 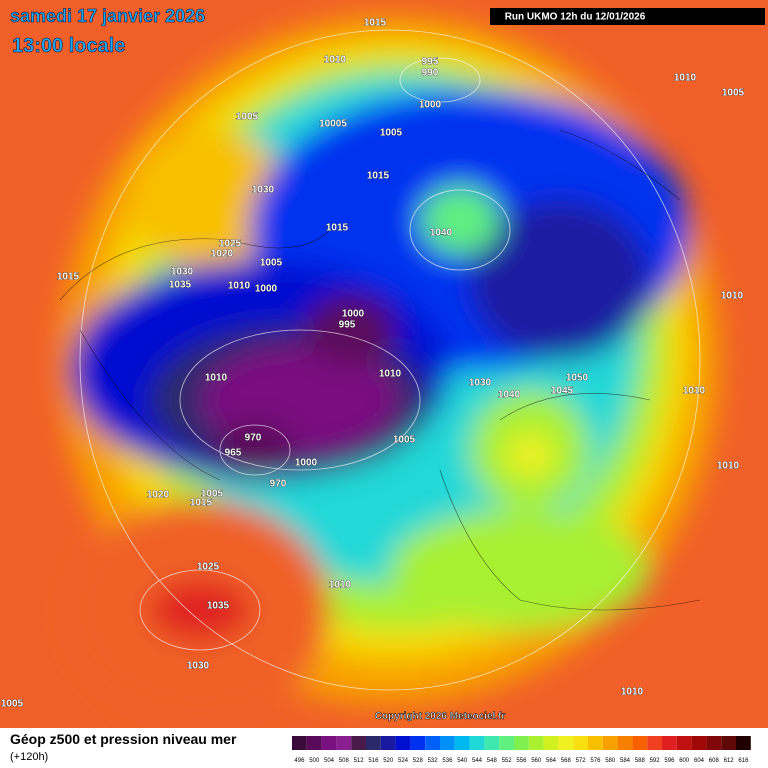 I want to click on isobar-label: 965, so click(x=233, y=453).